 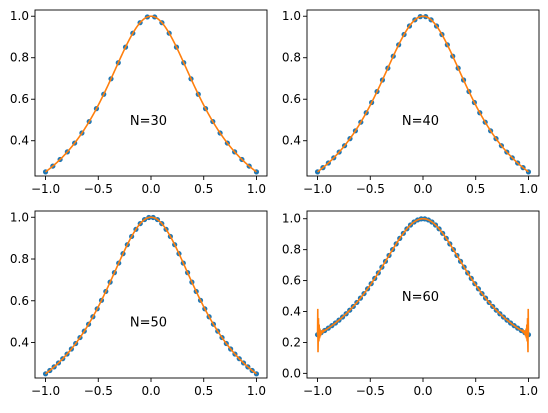 What do you see at coordinates (148, 121) in the screenshot?
I see `n-annotation: N=30` at bounding box center [148, 121].